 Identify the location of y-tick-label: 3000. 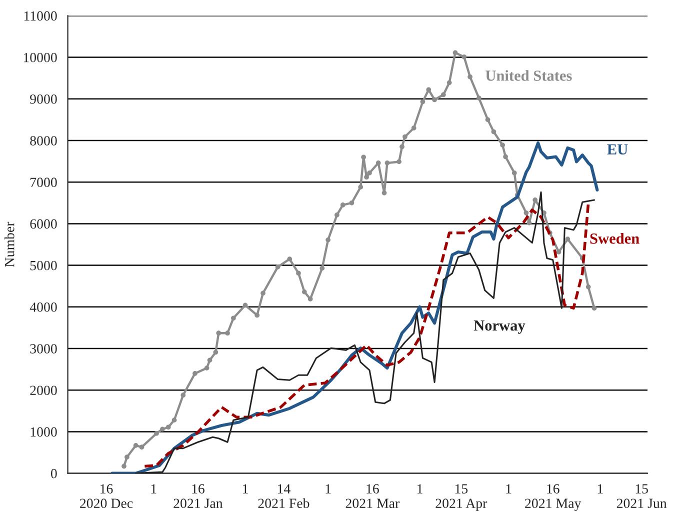
(43, 349).